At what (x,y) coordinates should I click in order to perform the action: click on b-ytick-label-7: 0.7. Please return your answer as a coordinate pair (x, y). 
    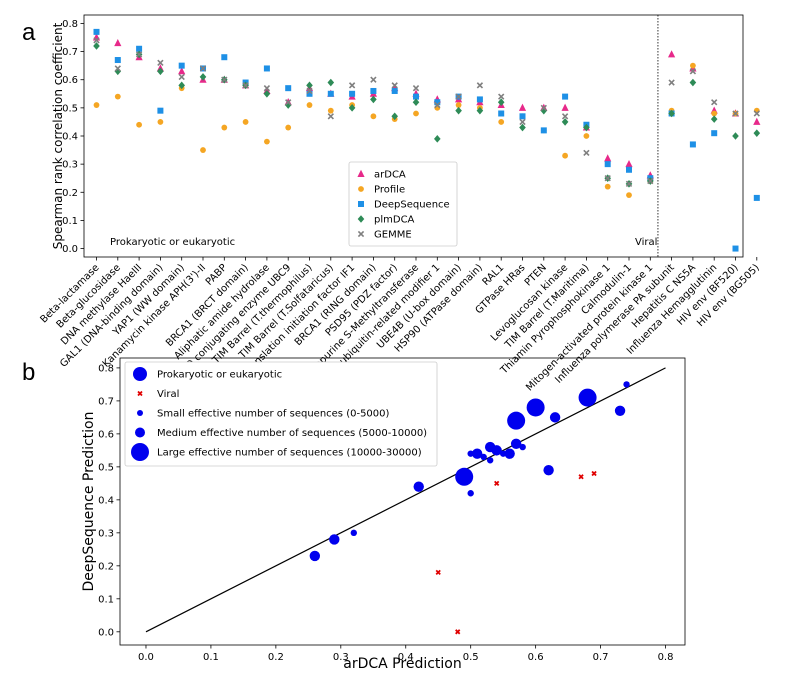
    Looking at the image, I should click on (106, 401).